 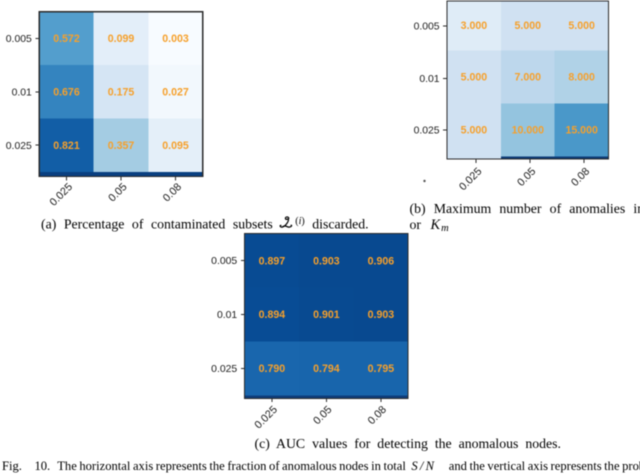 I want to click on svg-text: 0.794, so click(x=326, y=369).